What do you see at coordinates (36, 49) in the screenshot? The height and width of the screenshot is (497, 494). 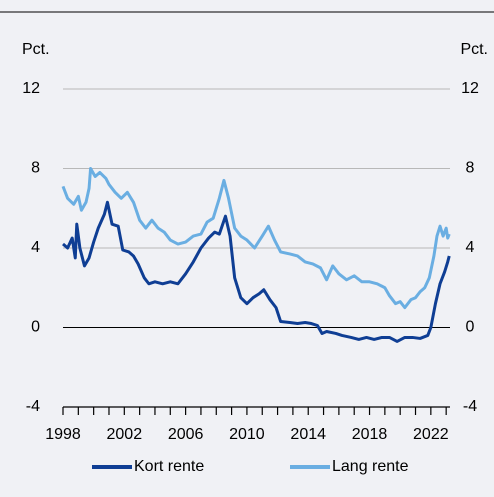 I see `y-axis-label: Pct.` at bounding box center [36, 49].